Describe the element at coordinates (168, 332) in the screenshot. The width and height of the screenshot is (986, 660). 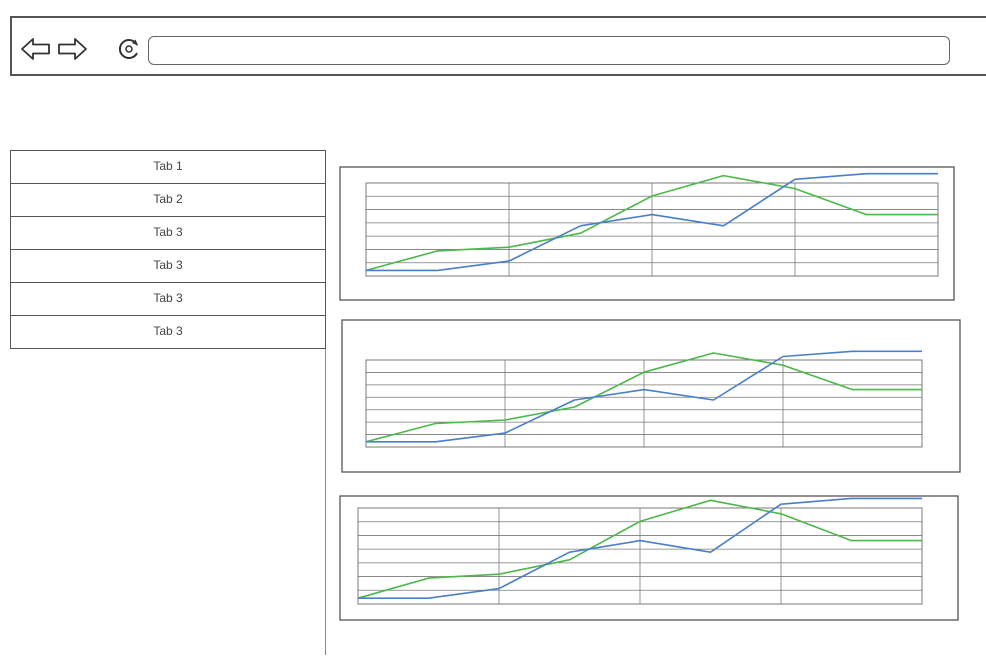
I see `tab-6: Tab 3` at that location.